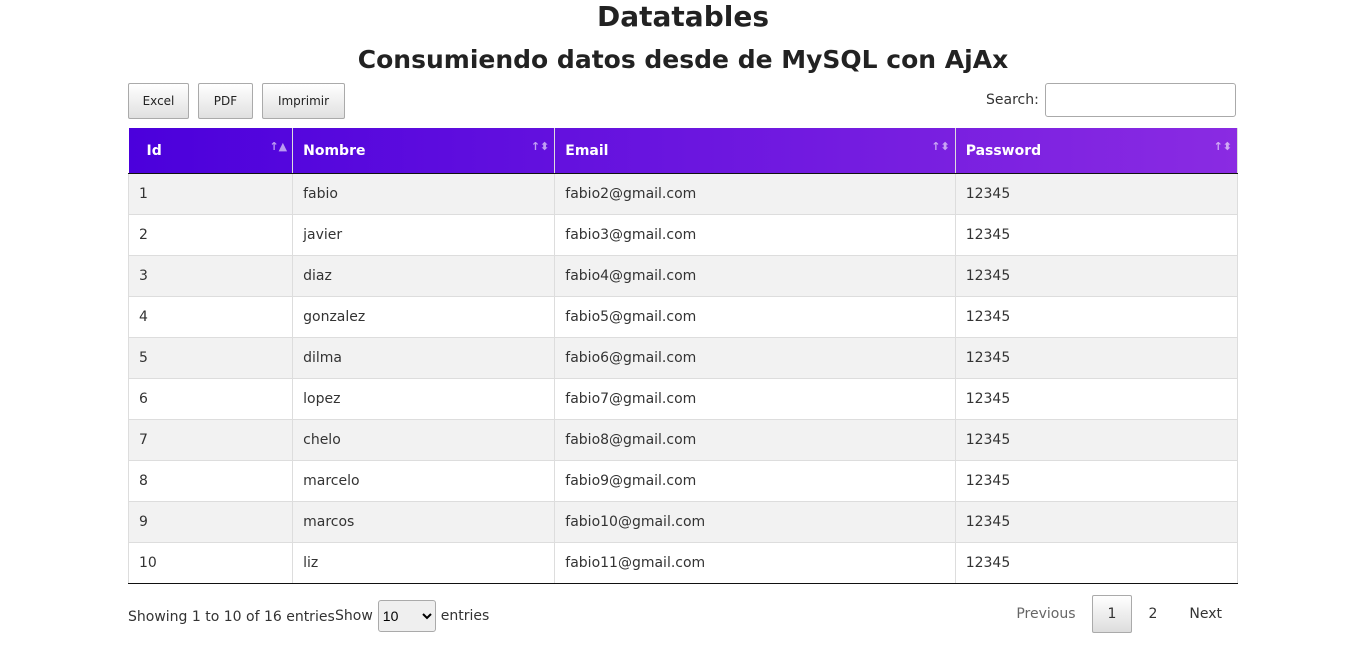 The image size is (1353, 652). I want to click on next-button: Next, so click(1205, 614).